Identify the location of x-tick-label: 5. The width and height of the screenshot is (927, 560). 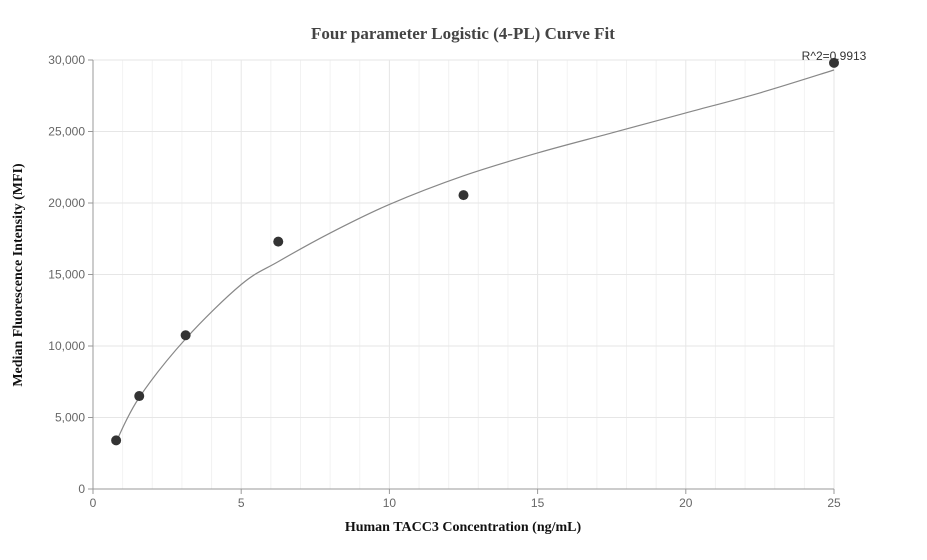
(241, 503).